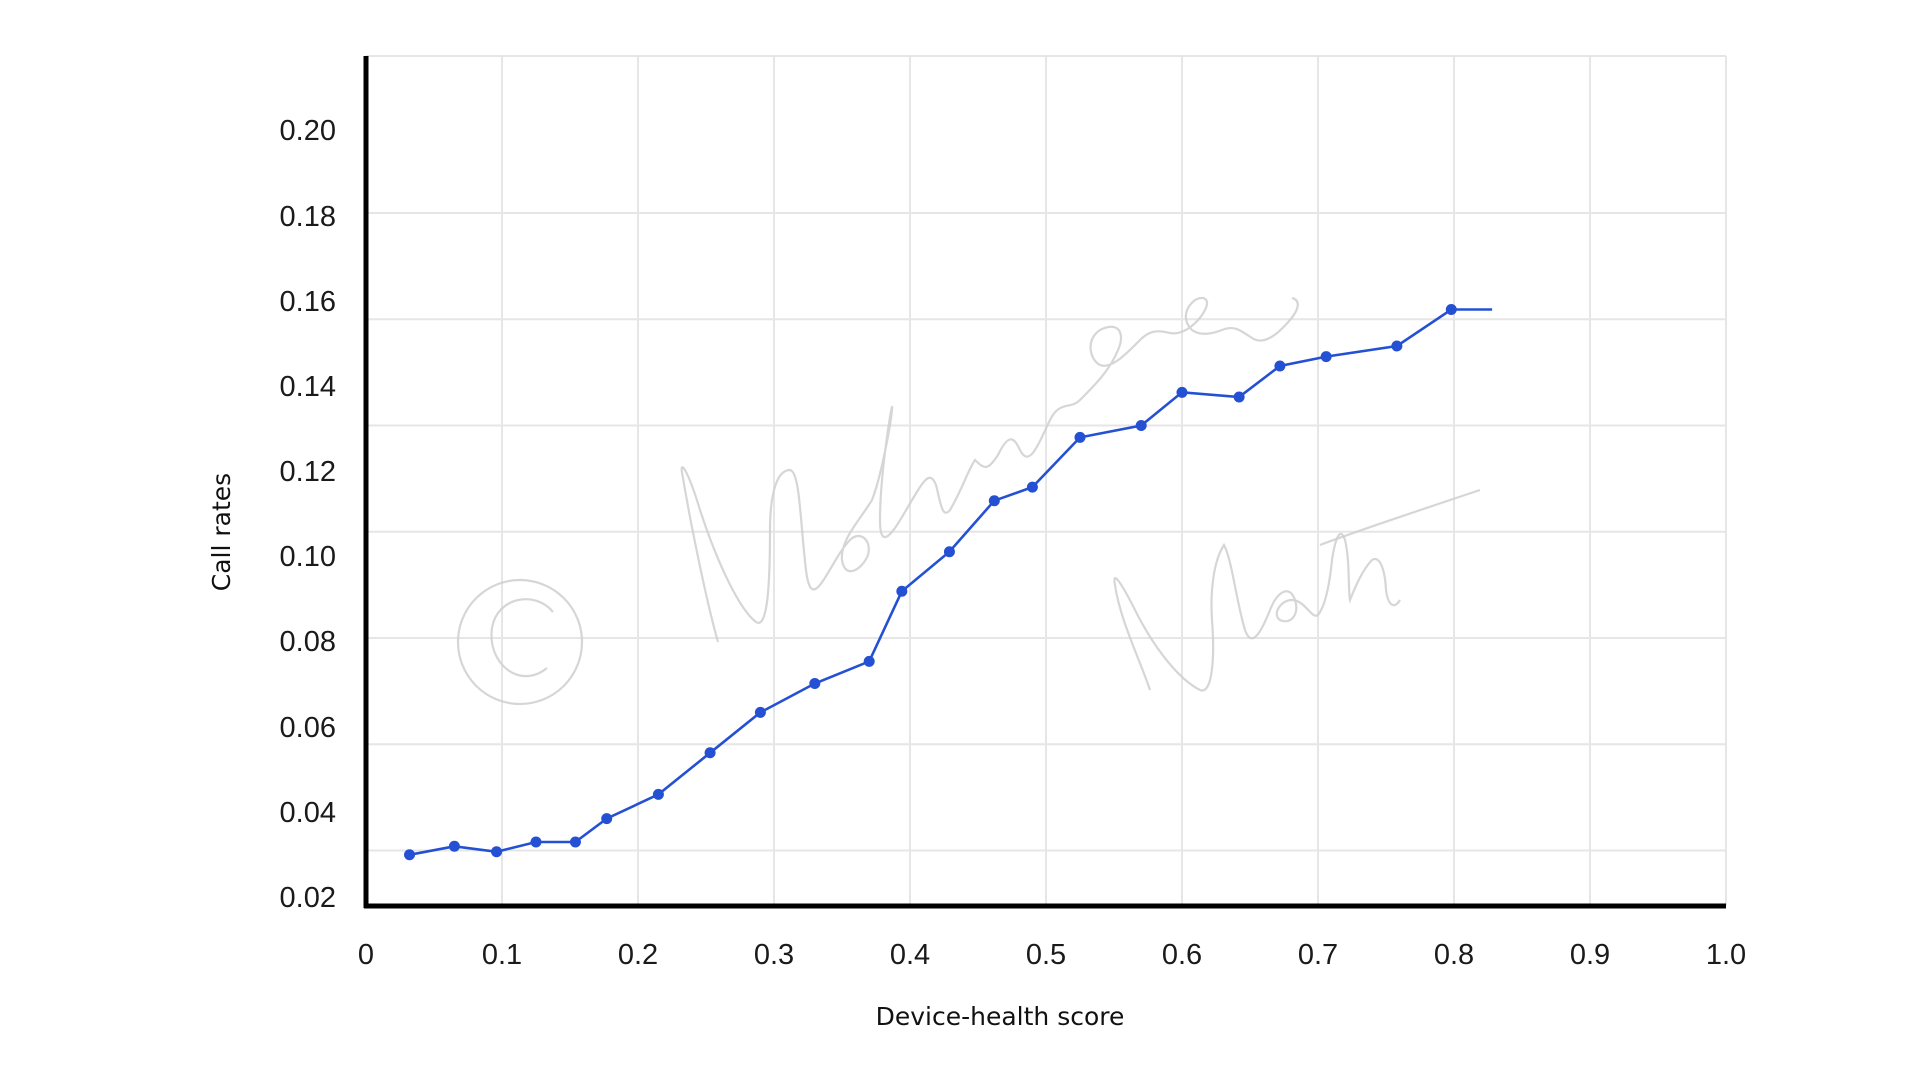  What do you see at coordinates (308, 728) in the screenshot?
I see `y-tick-label: 0.06` at bounding box center [308, 728].